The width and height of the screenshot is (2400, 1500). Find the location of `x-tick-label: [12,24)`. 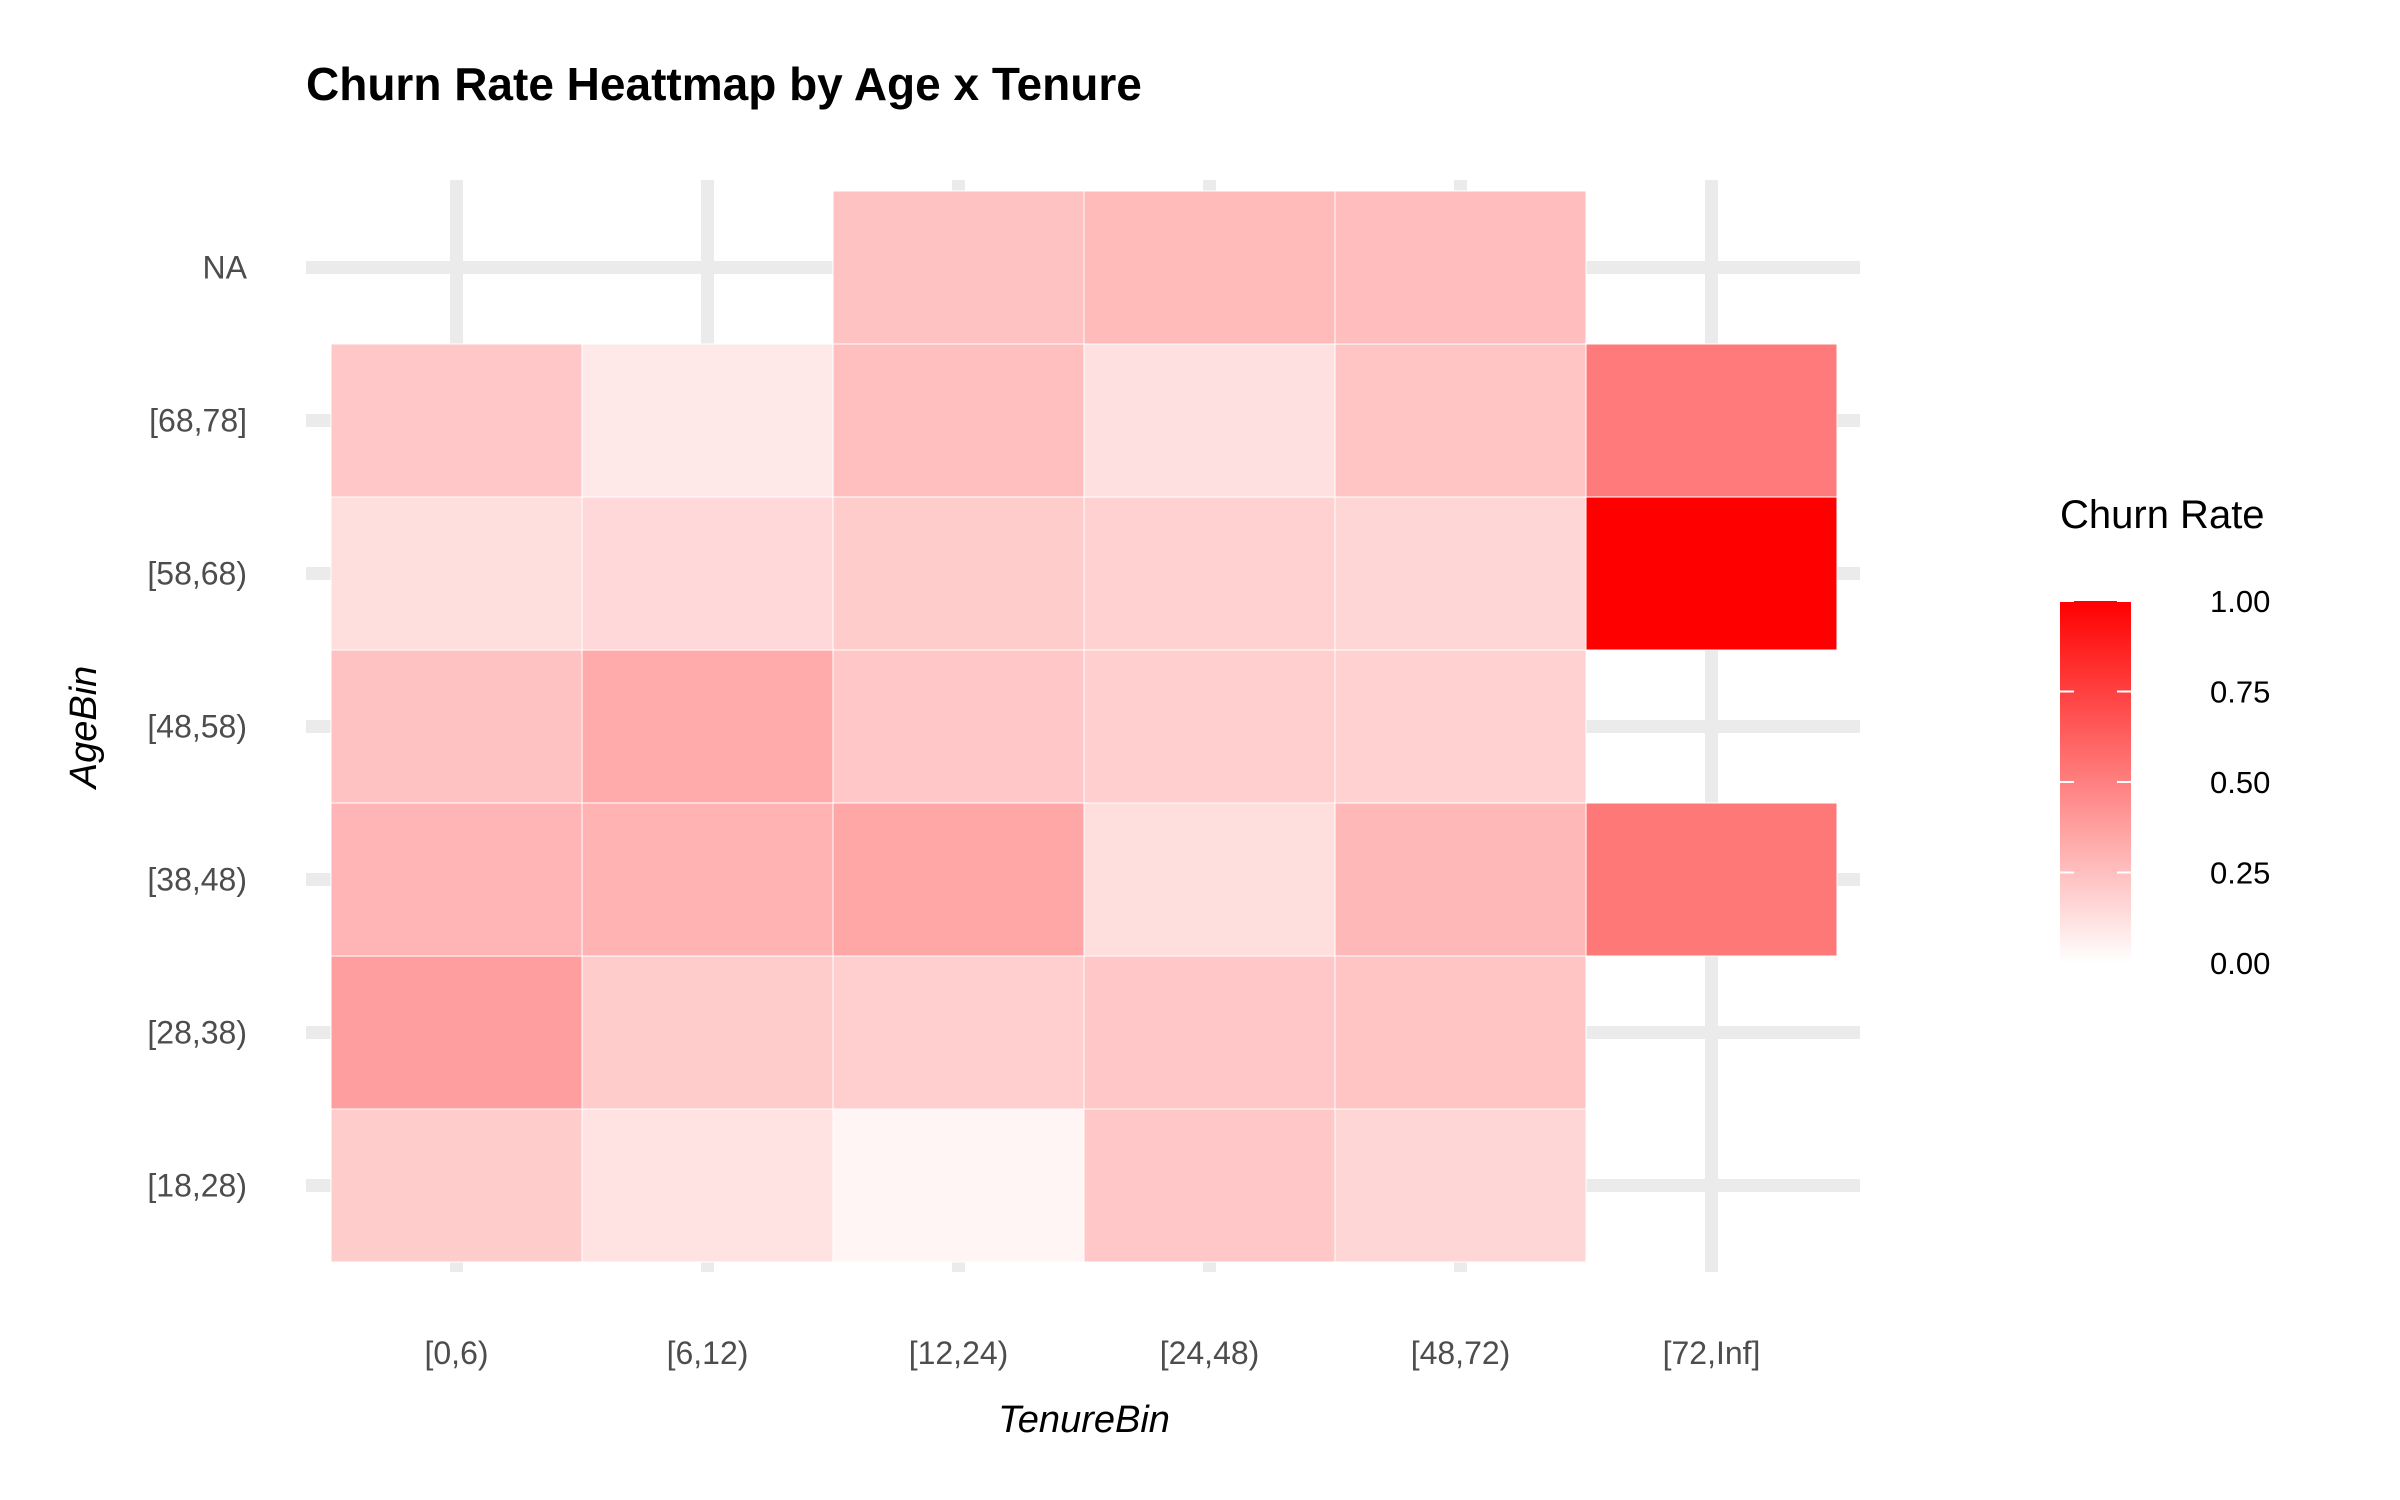

x-tick-label: [12,24) is located at coordinates (959, 1353).